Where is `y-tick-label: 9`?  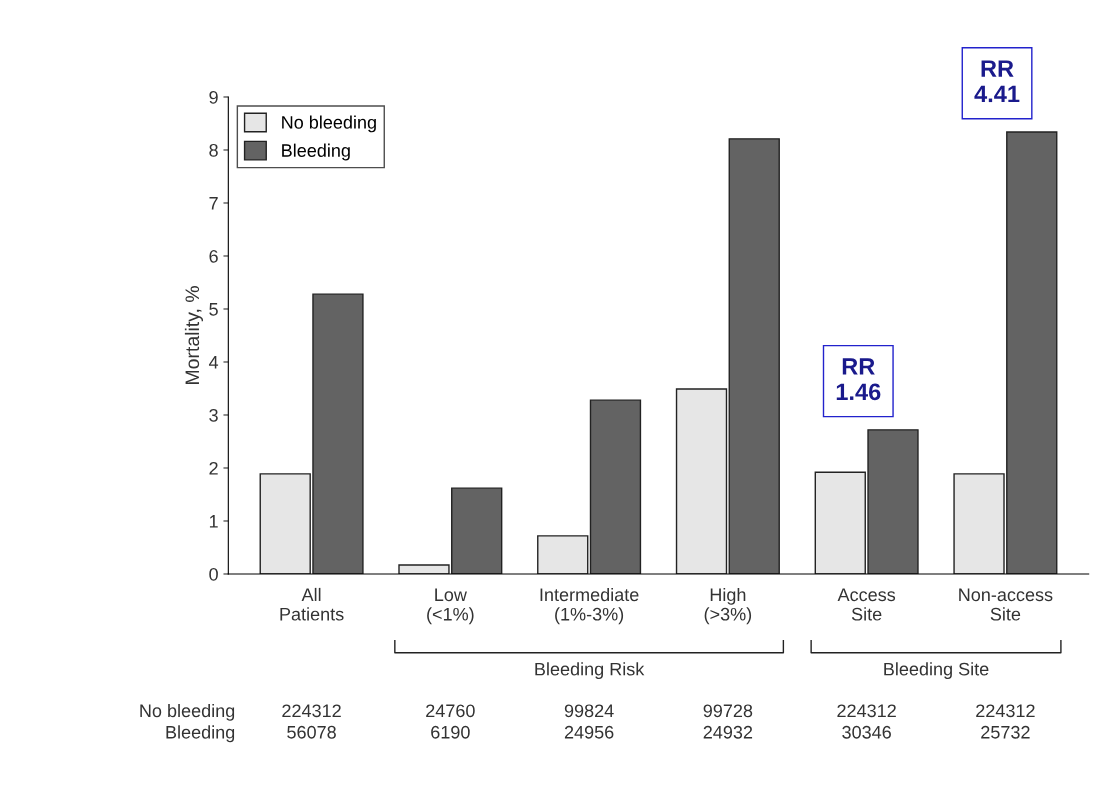
y-tick-label: 9 is located at coordinates (213, 97).